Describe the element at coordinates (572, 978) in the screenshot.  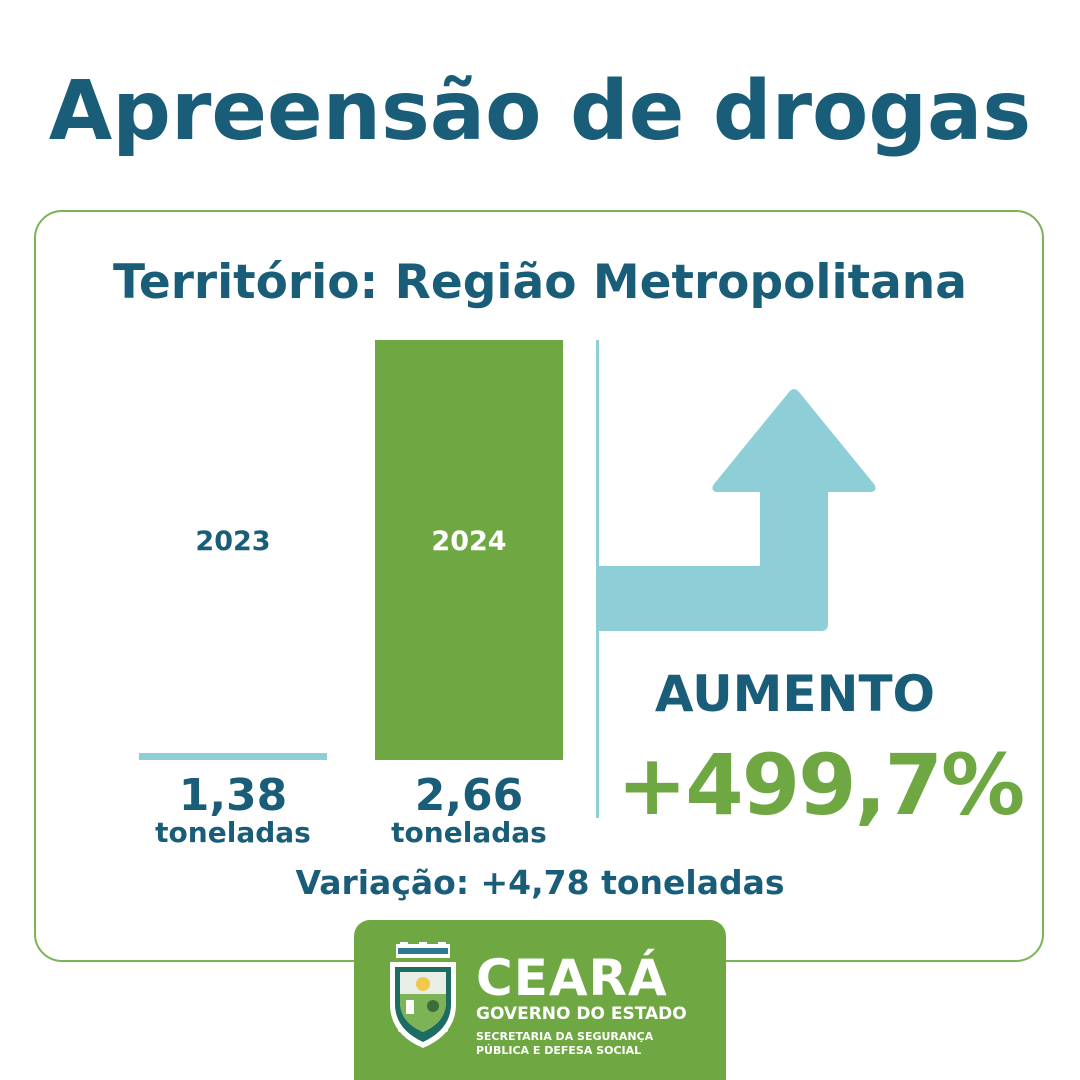
I see `logo-name: CEARÁ` at that location.